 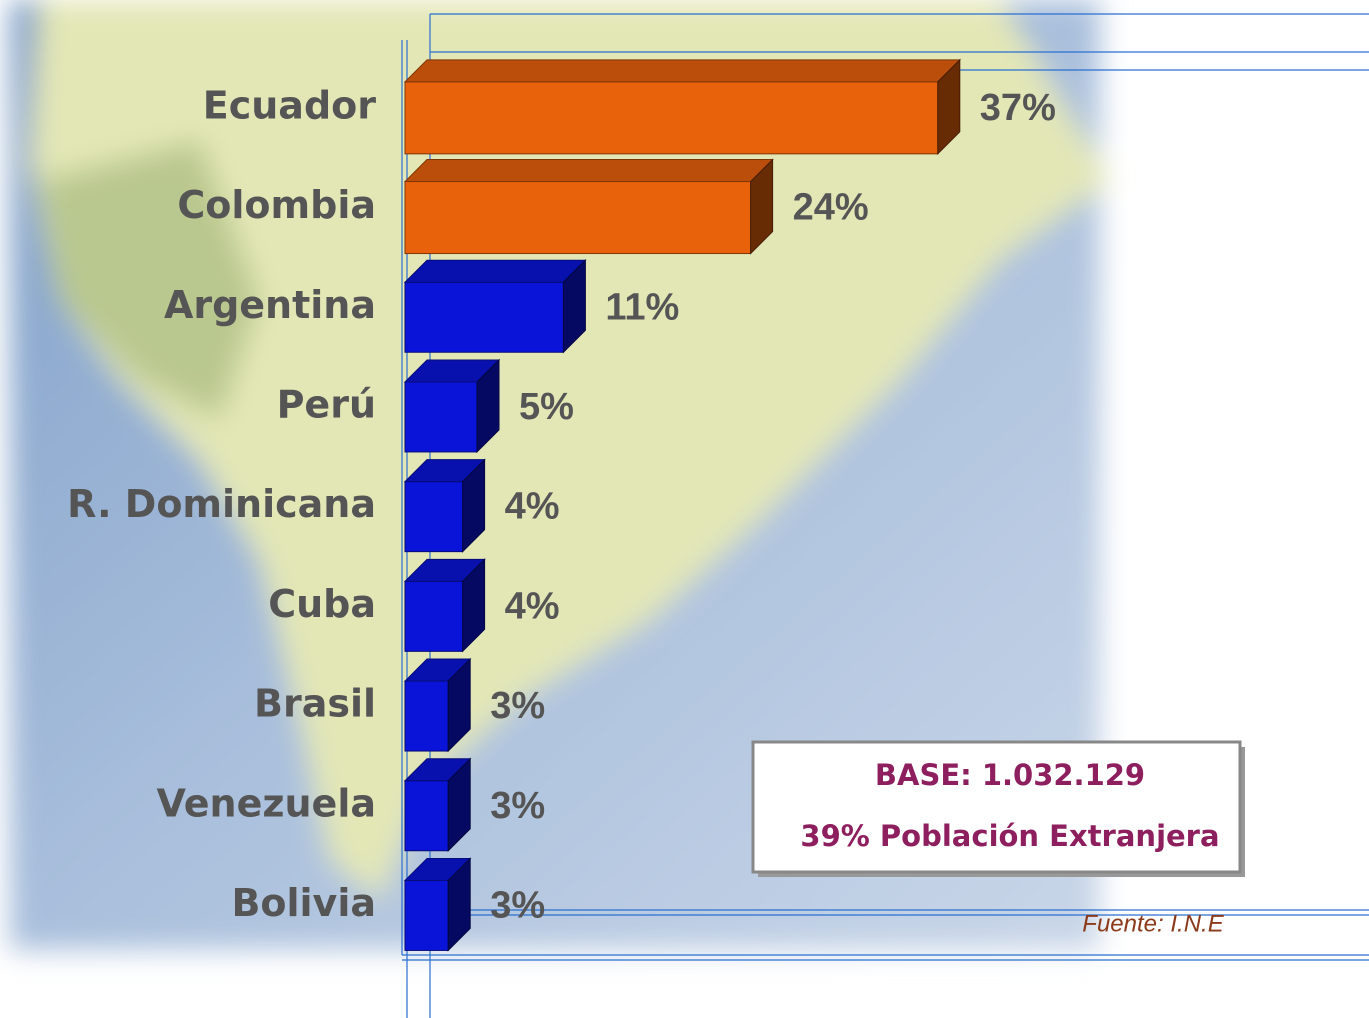 What do you see at coordinates (642, 307) in the screenshot?
I see `data-label: 11%` at bounding box center [642, 307].